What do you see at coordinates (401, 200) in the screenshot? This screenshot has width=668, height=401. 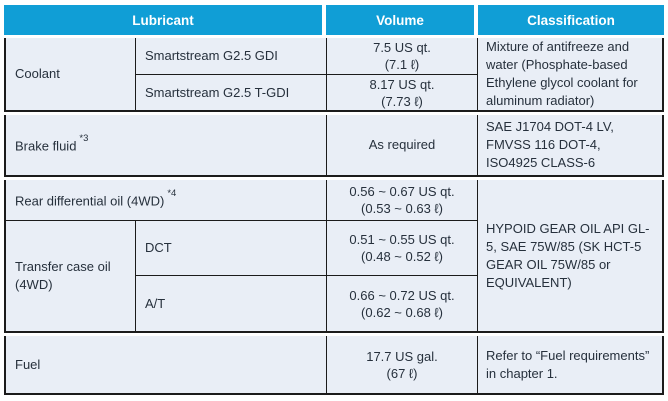 I see `rear-differential-volume: 0.56 ~ 0.67 US qt. (0.53 ~ 0.63 ℓ)` at bounding box center [401, 200].